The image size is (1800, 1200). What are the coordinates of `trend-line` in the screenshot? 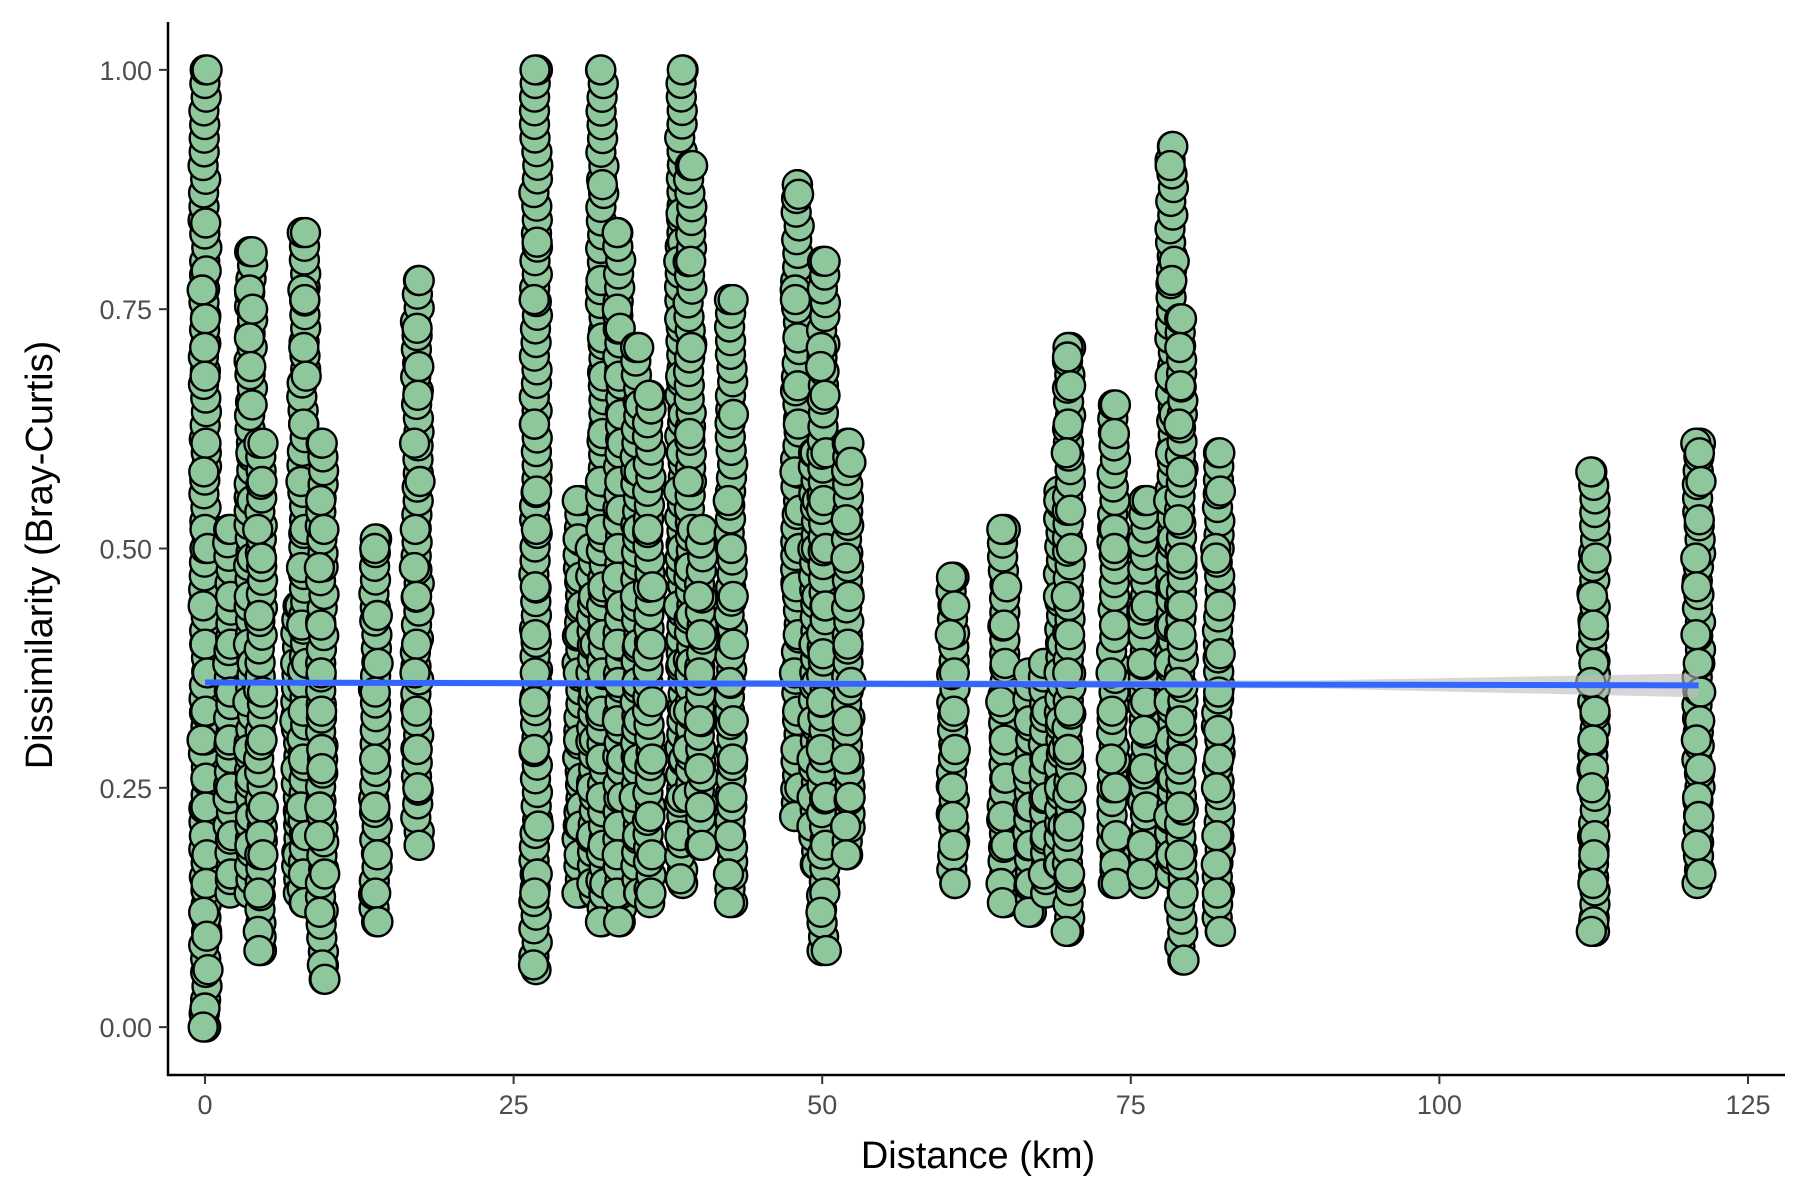 It's located at (952, 684).